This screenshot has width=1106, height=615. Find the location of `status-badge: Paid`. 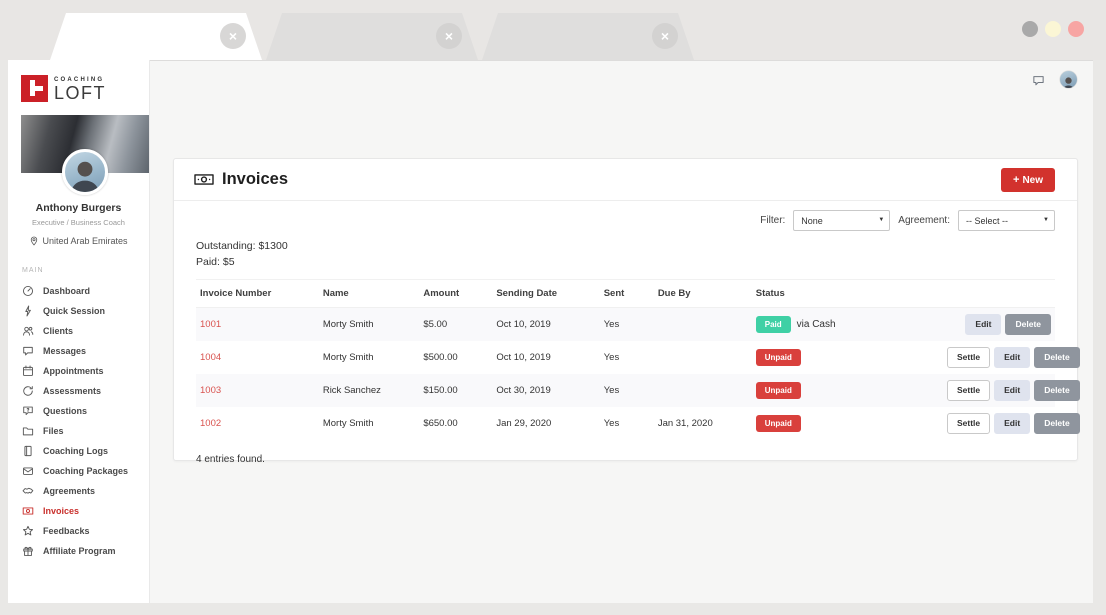

status-badge: Paid is located at coordinates (773, 324).